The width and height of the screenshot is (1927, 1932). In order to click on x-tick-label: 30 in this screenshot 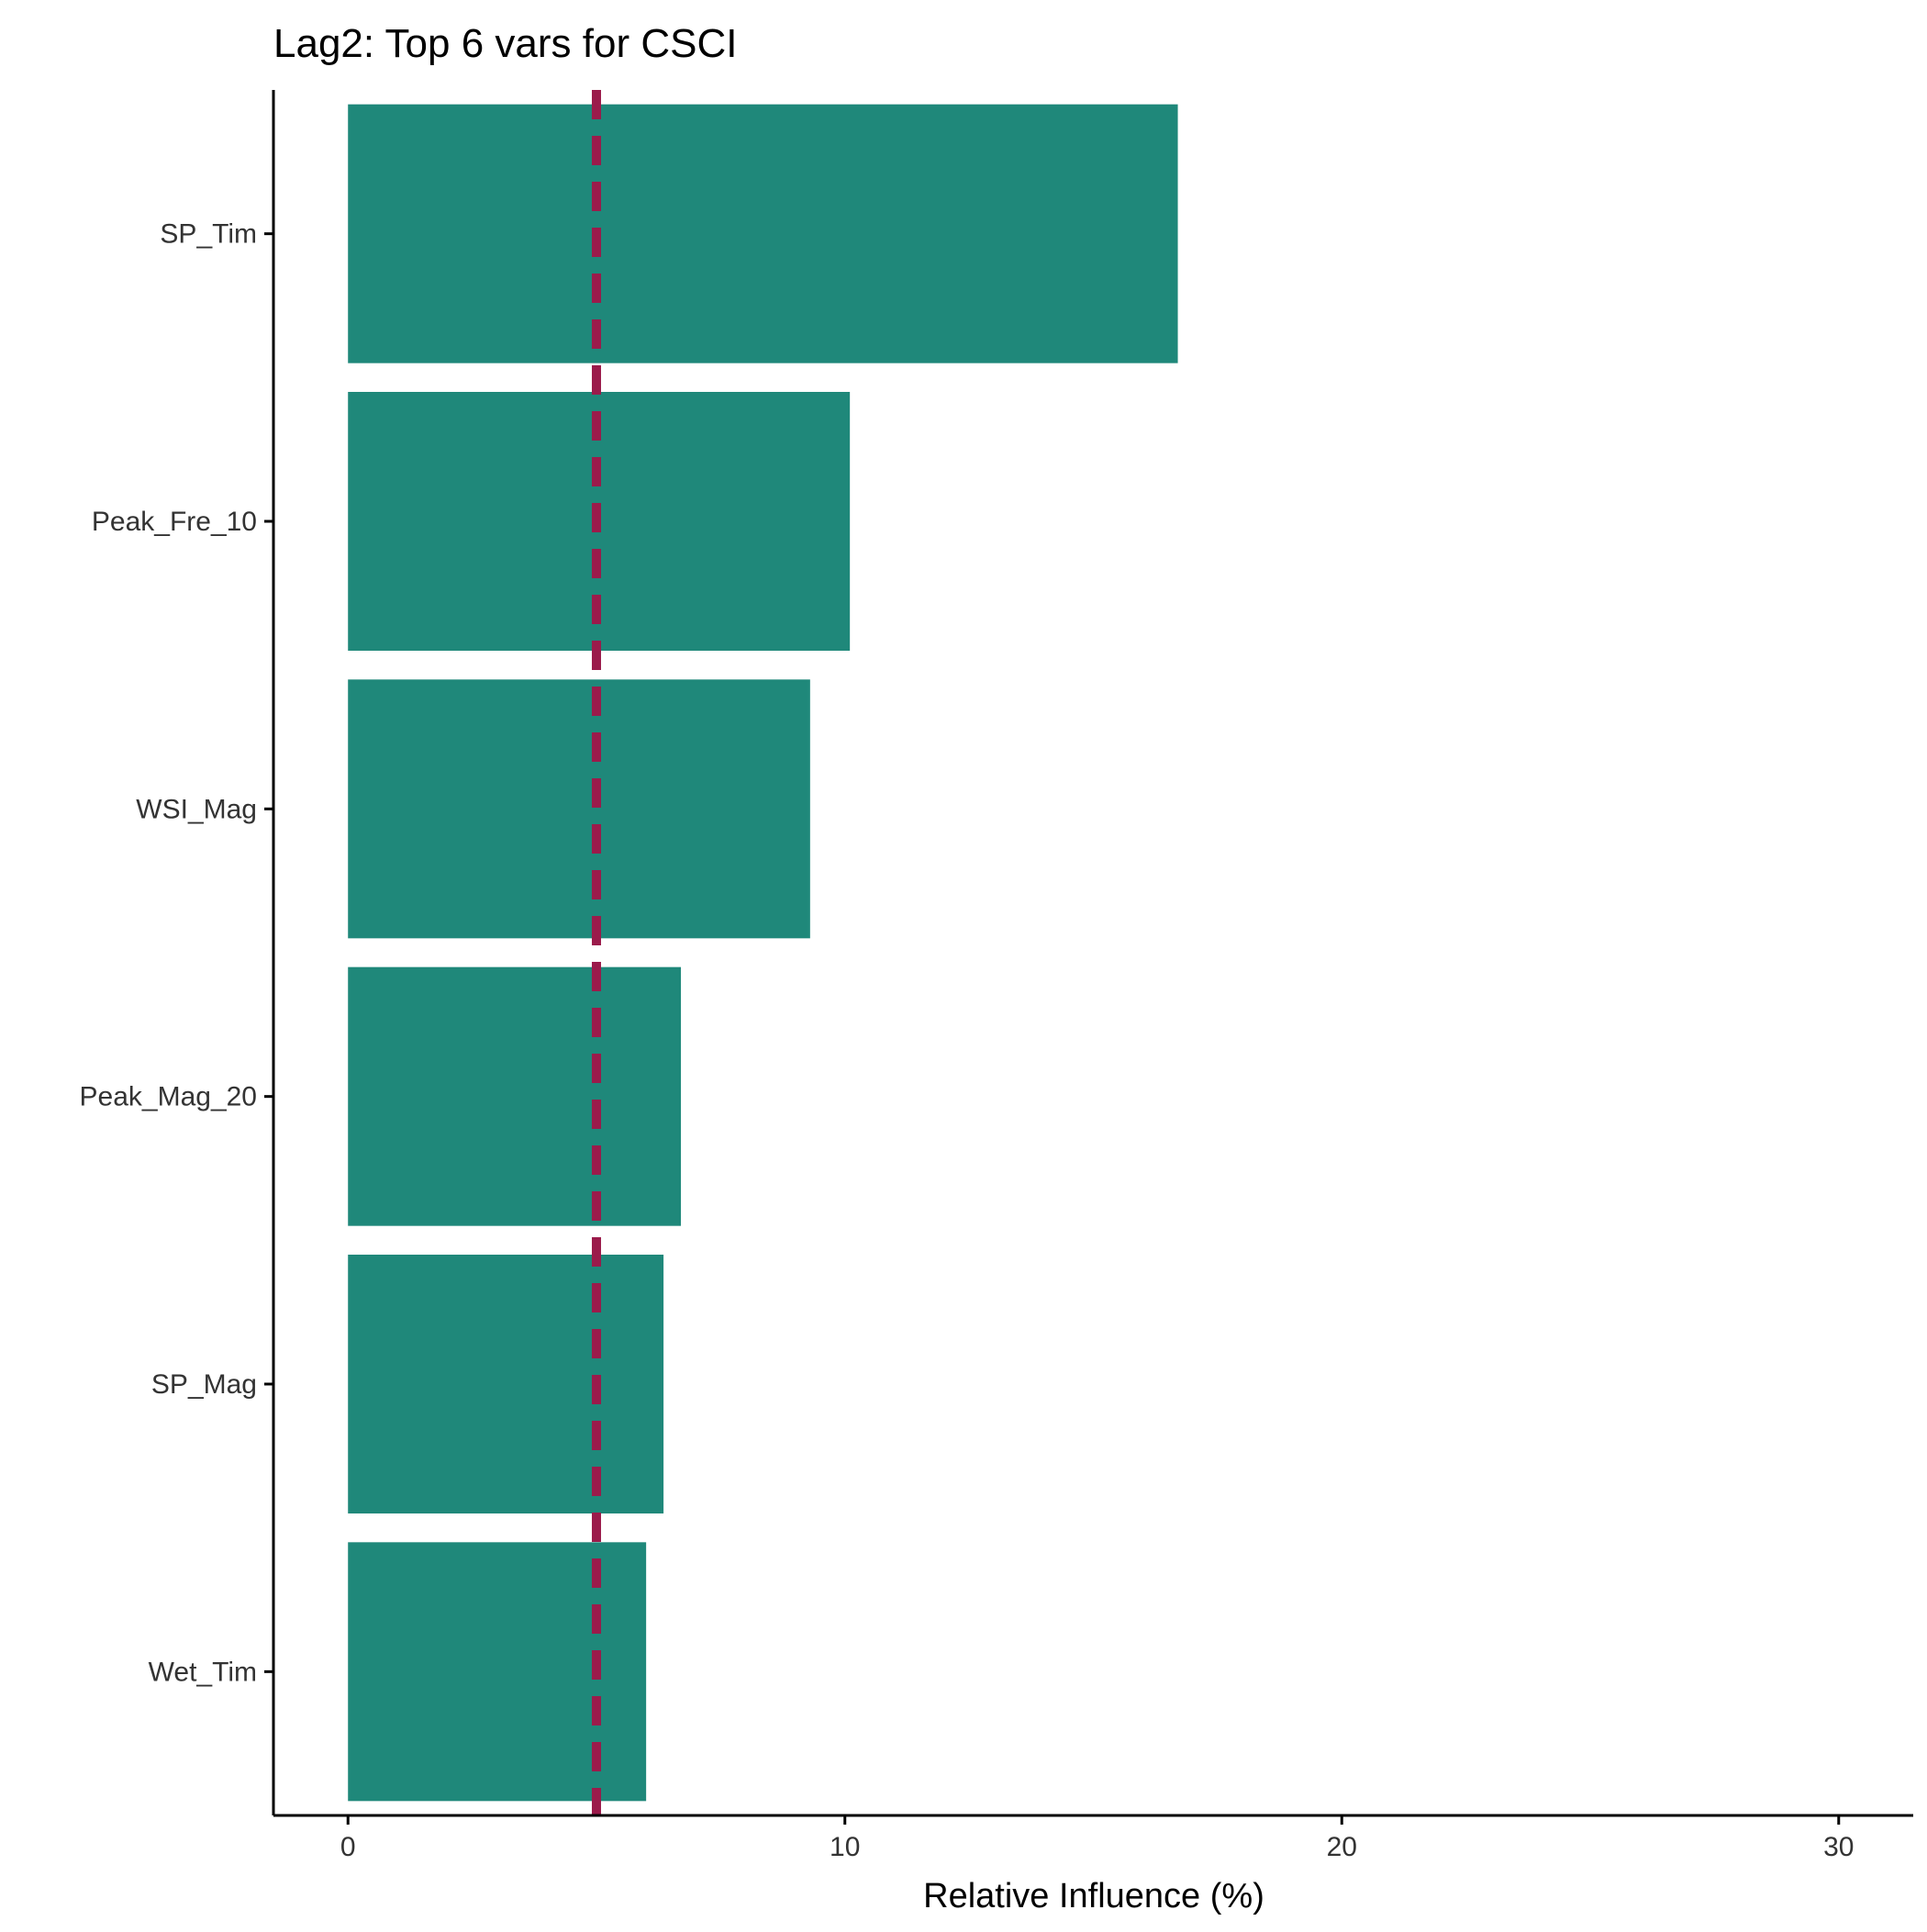, I will do `click(1838, 1847)`.